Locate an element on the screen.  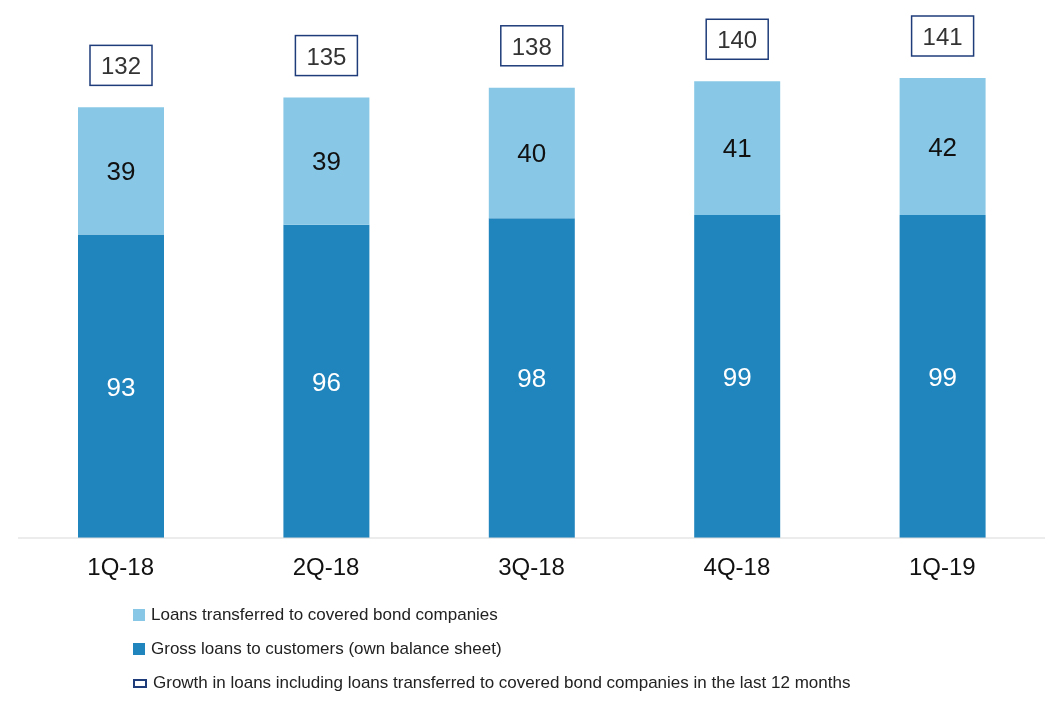
data-label: 96 is located at coordinates (326, 381).